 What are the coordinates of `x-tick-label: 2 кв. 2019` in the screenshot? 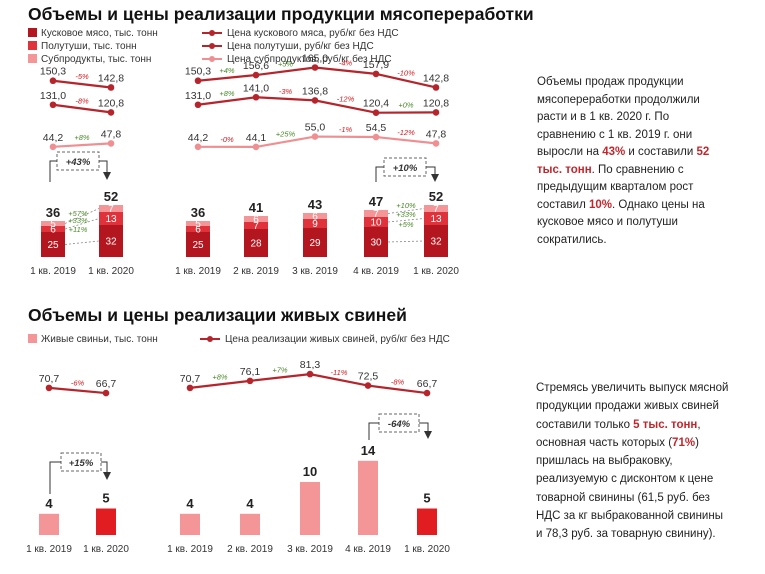 It's located at (256, 271).